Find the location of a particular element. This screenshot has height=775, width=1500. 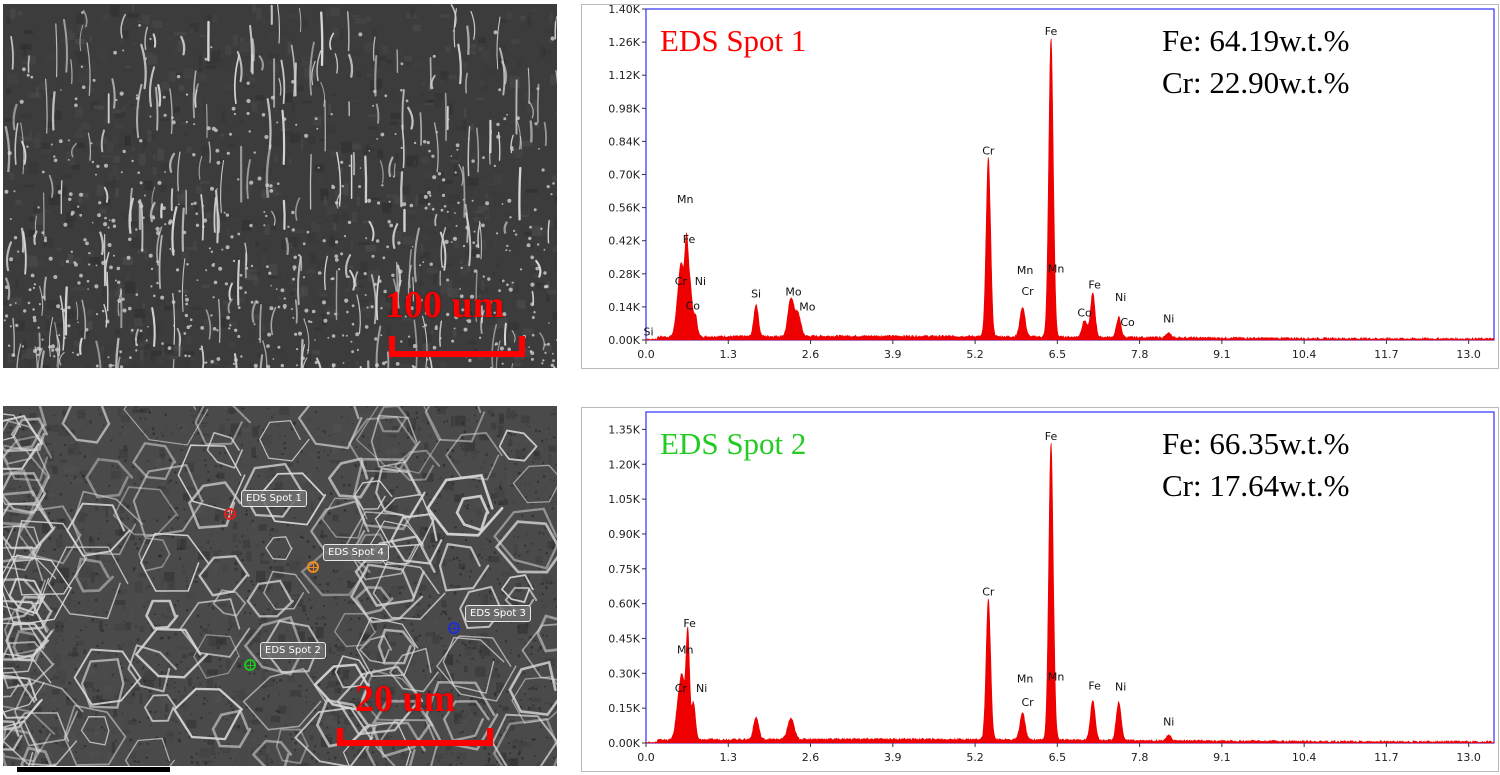

y-tick-label: 0.98K is located at coordinates (624, 108).